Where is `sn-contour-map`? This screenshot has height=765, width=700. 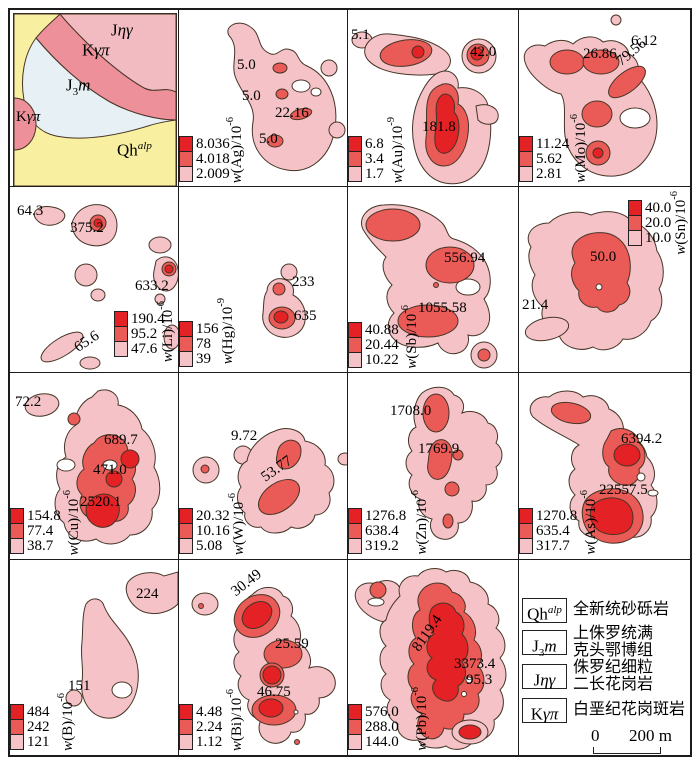 sn-contour-map is located at coordinates (594, 281).